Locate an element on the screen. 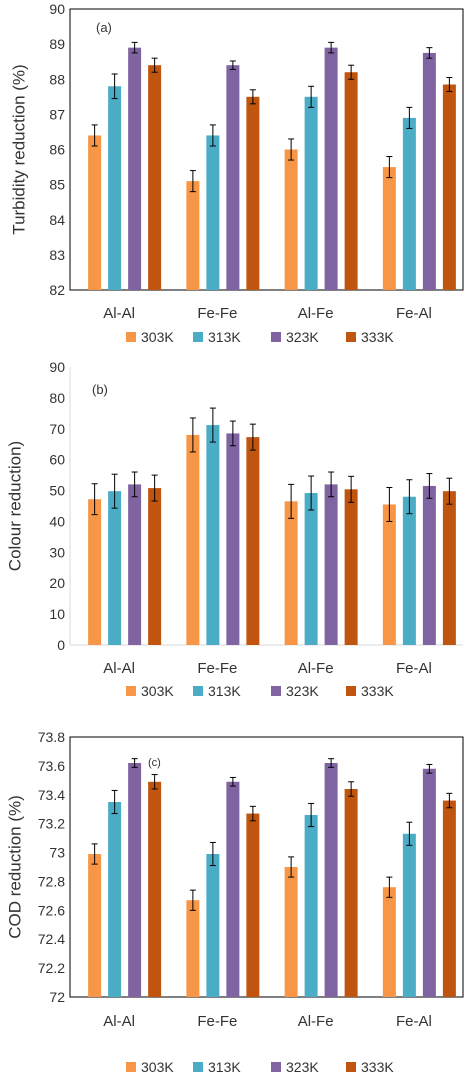 This screenshot has width=474, height=1084. y-tick-label: 87 is located at coordinates (57, 114).